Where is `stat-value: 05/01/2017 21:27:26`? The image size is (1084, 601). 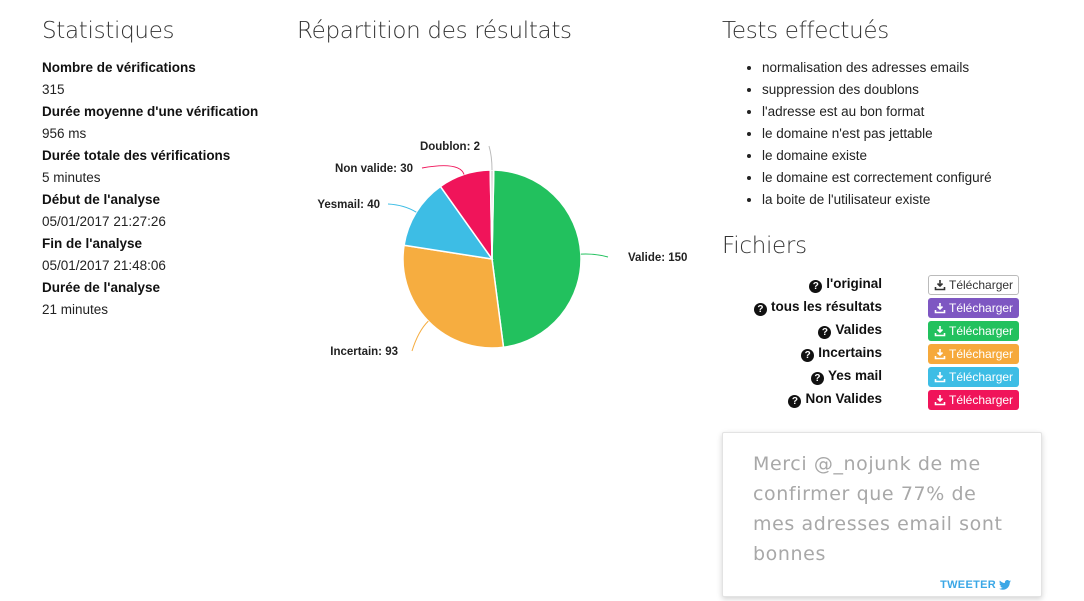
stat-value: 05/01/2017 21:27:26 is located at coordinates (104, 221).